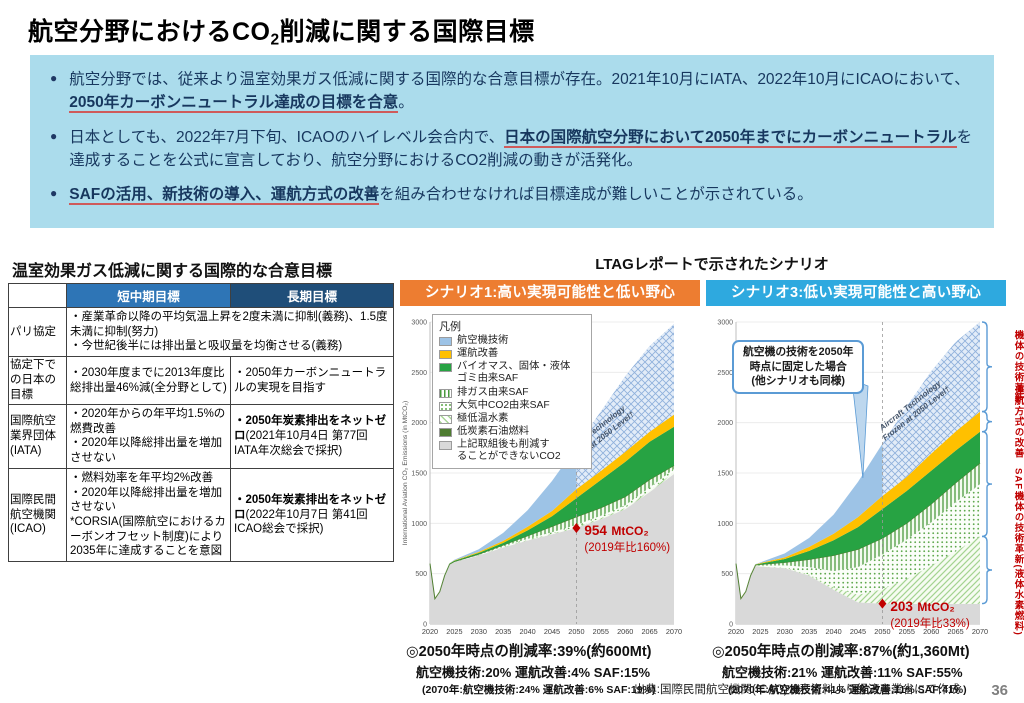  I want to click on scenario3-breakdown: 航空機技術:21% 運航改善:11% SAF:55%, so click(842, 672).